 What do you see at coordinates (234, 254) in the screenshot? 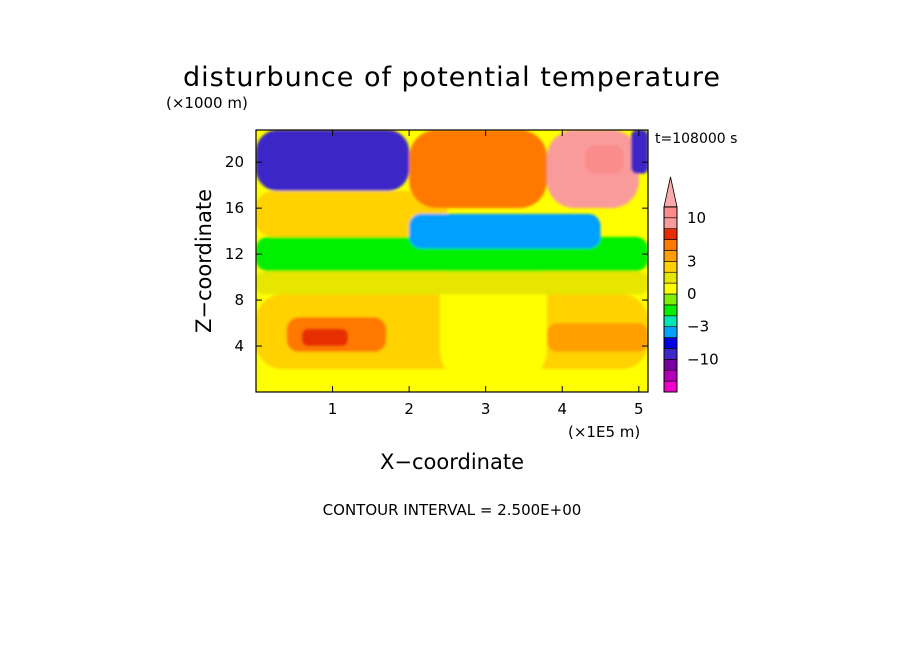
I see `y-tick-label: 12` at bounding box center [234, 254].